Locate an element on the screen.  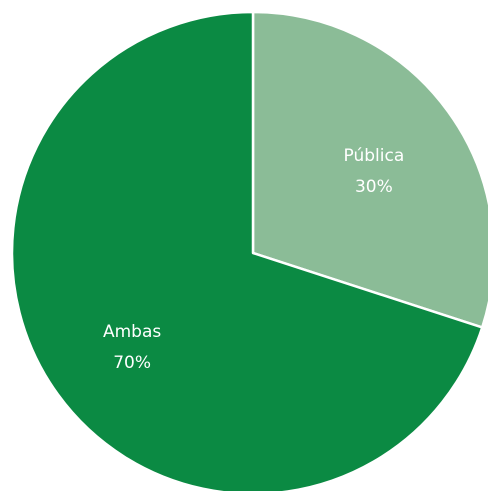
slice-value-pública: 30% is located at coordinates (374, 187).